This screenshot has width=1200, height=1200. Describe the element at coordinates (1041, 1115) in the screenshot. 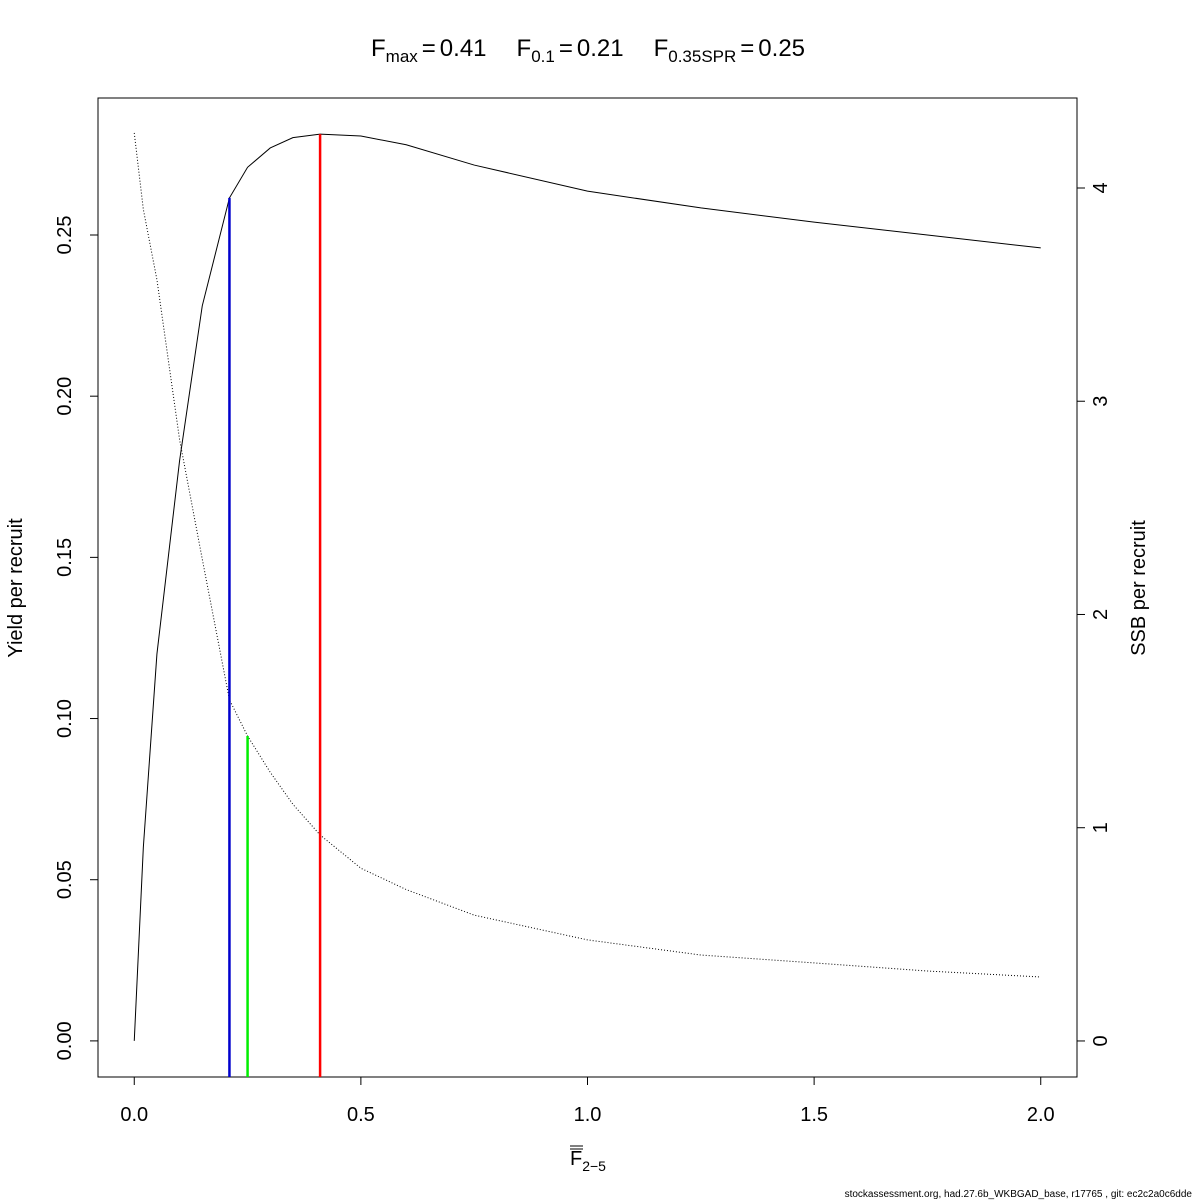

I see `x-tick-label: 2.0` at that location.